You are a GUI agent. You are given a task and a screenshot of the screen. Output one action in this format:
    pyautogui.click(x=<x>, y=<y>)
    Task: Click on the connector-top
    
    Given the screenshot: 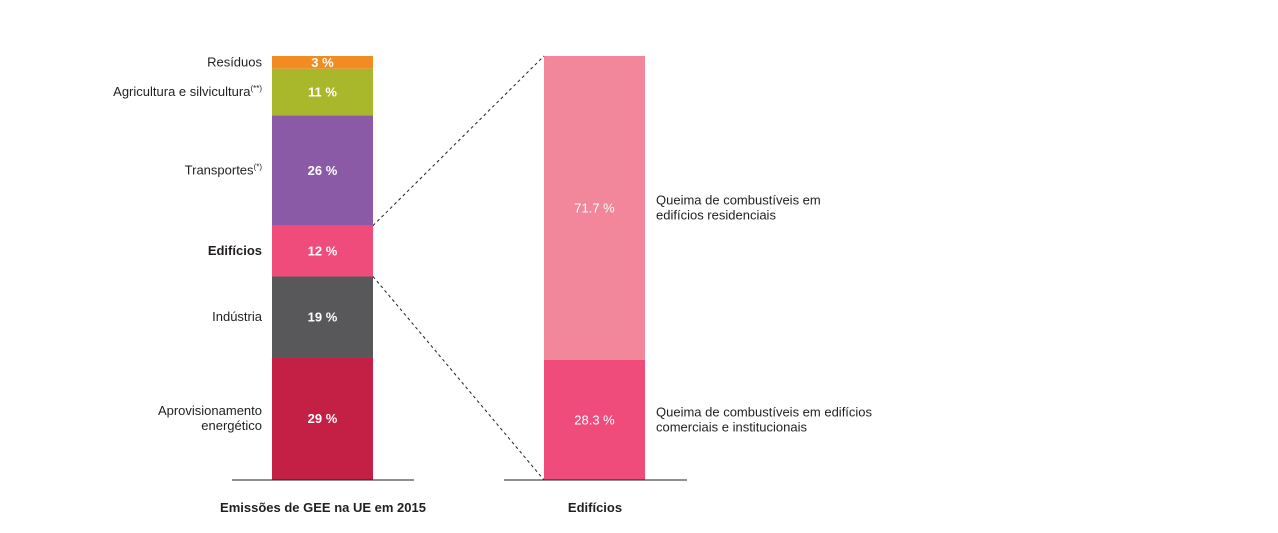 What is the action you would take?
    pyautogui.click(x=458, y=140)
    